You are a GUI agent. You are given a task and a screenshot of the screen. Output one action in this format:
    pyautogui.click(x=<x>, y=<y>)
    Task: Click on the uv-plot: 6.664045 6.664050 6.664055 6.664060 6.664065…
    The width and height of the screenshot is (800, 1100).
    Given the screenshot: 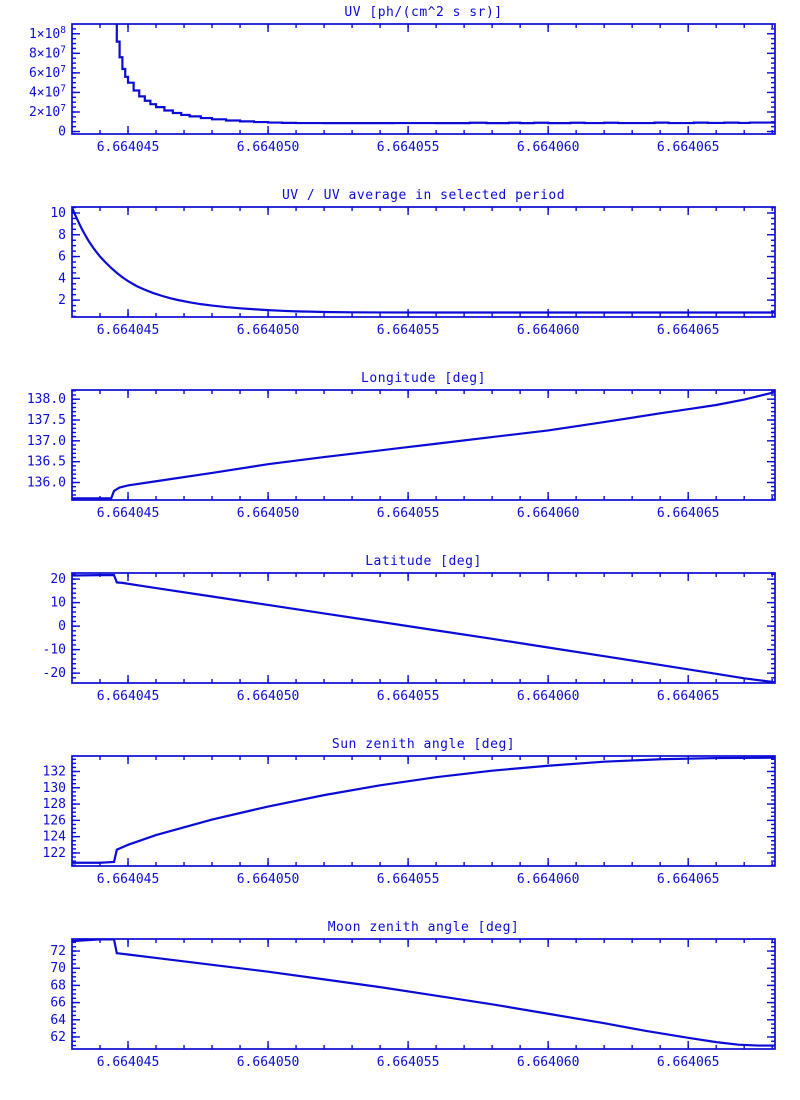 What is the action you would take?
    pyautogui.click(x=402, y=89)
    